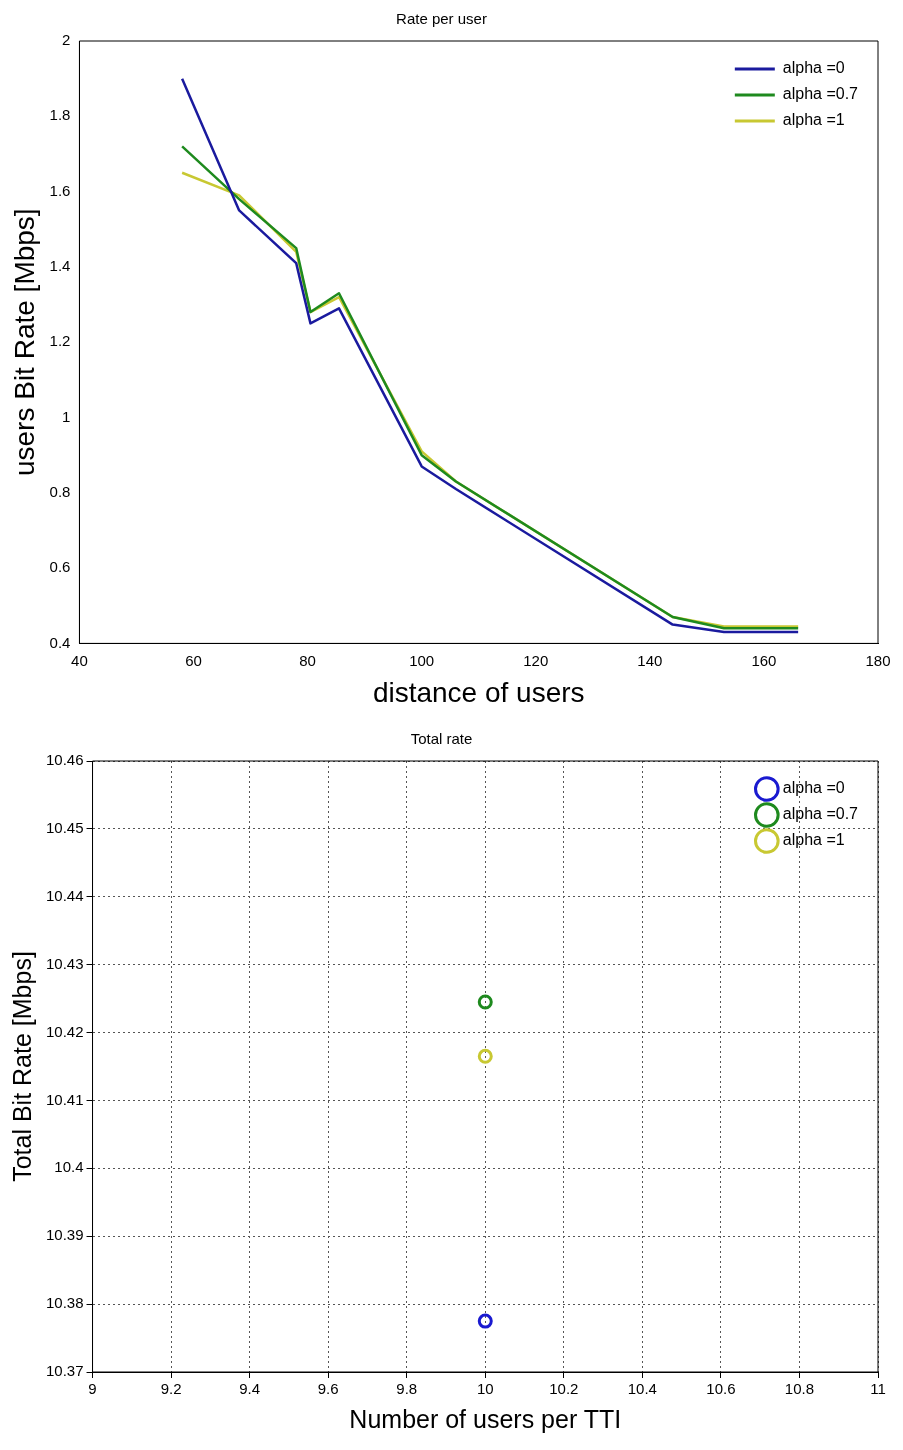 This screenshot has width=903, height=1450. What do you see at coordinates (66, 416) in the screenshot?
I see `y-tick-label: 1` at bounding box center [66, 416].